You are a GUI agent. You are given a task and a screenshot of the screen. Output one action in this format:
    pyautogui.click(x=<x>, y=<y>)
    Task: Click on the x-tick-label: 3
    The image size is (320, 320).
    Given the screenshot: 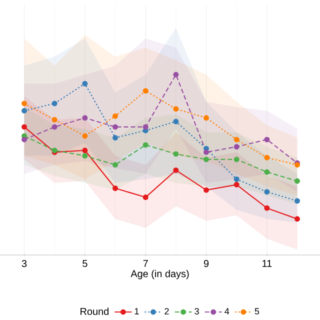 What is the action you would take?
    pyautogui.click(x=24, y=264)
    